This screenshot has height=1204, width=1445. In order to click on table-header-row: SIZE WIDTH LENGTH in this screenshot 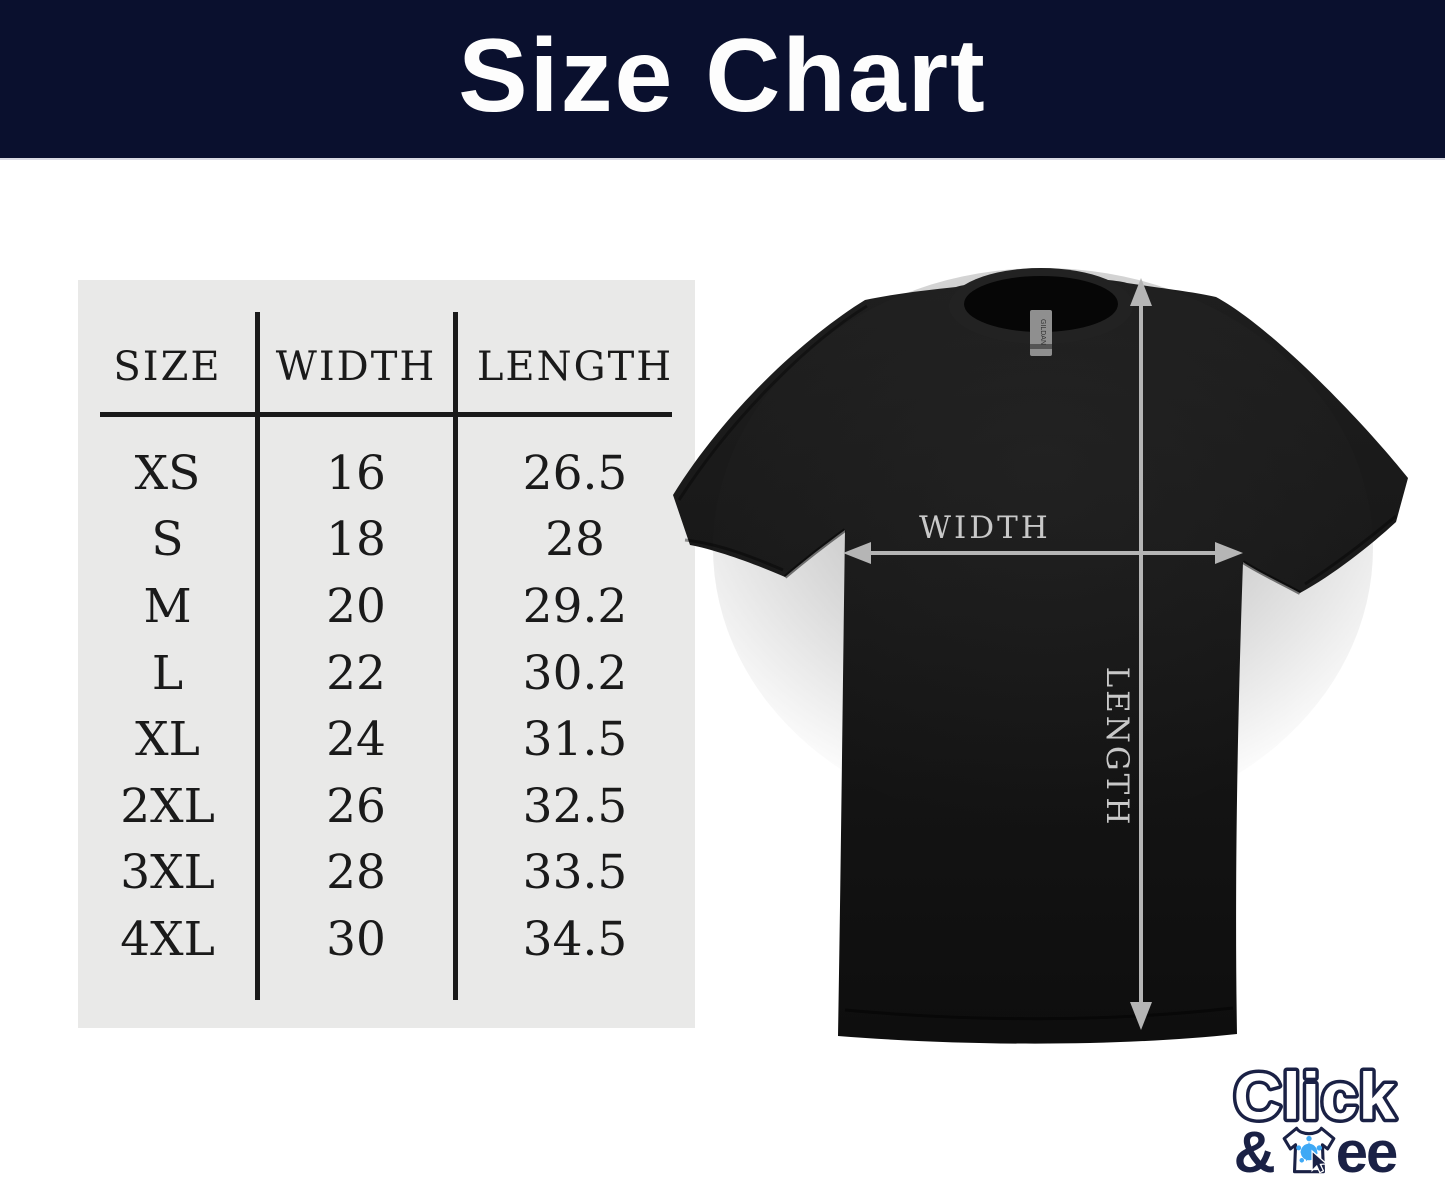, I will do `click(386, 344)`.